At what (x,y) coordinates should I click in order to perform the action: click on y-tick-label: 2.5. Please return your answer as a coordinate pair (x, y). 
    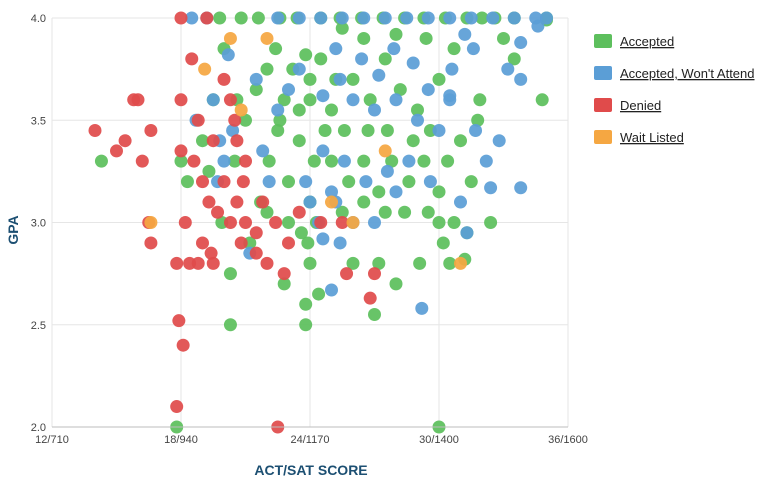
    Looking at the image, I should click on (38, 326).